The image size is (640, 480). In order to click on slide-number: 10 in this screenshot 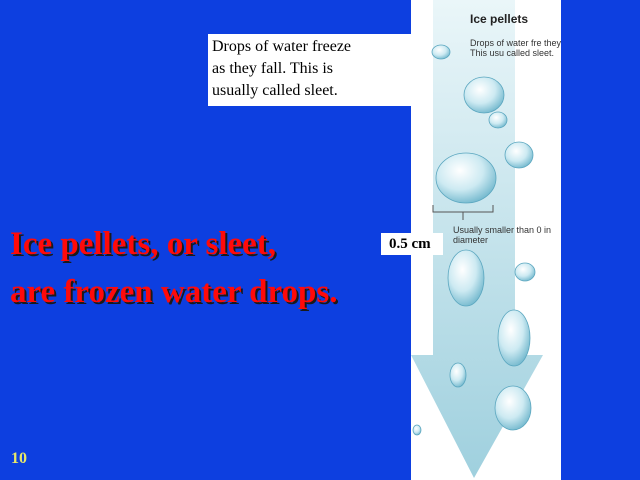, I will do `click(19, 458)`.